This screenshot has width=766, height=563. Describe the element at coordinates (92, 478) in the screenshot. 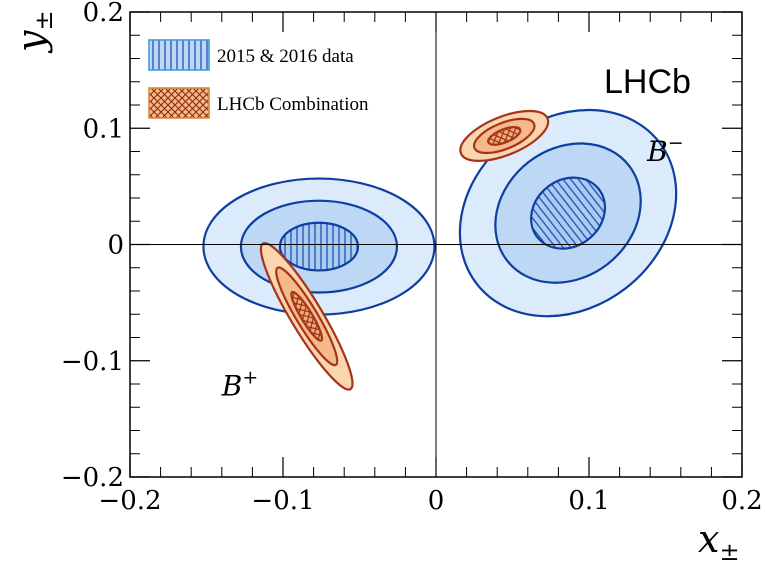

I see `y-tick-label: −0.2` at that location.